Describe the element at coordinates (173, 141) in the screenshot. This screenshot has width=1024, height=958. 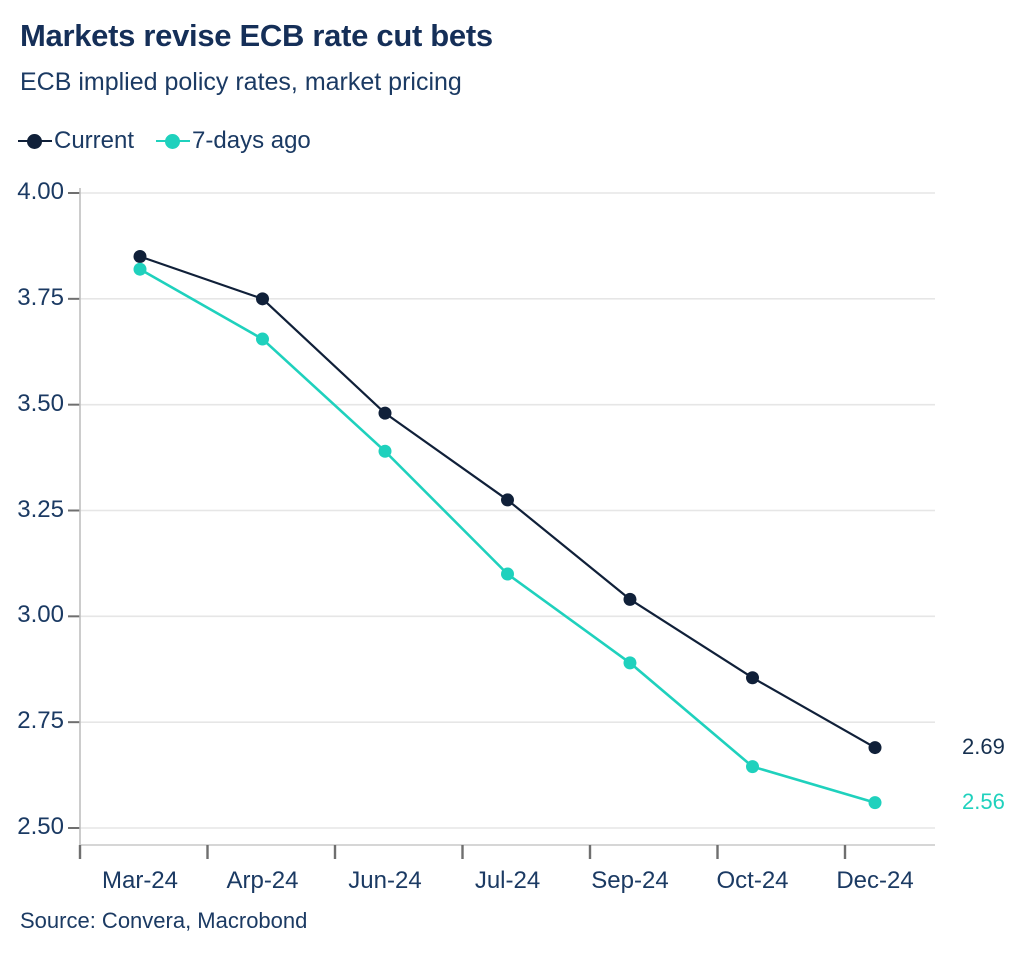
I see `legend-marker-7-days-ago-icon` at that location.